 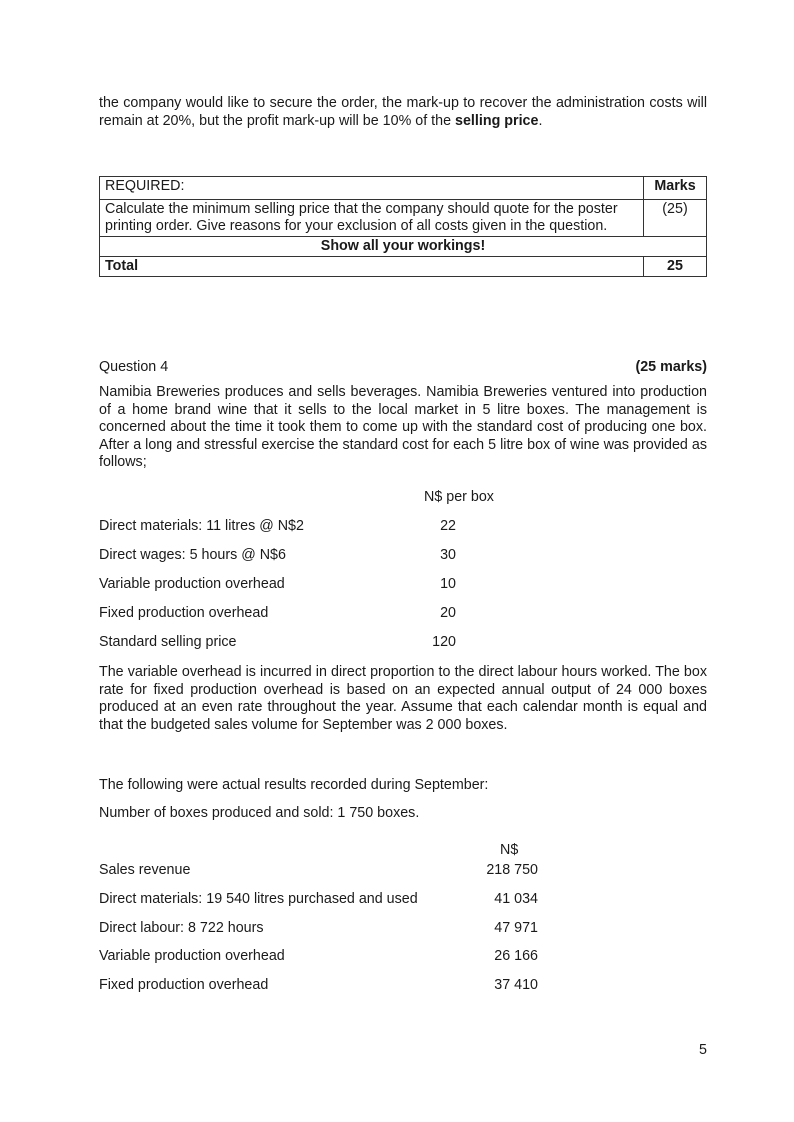 I want to click on marks-header: Marks, so click(x=675, y=188).